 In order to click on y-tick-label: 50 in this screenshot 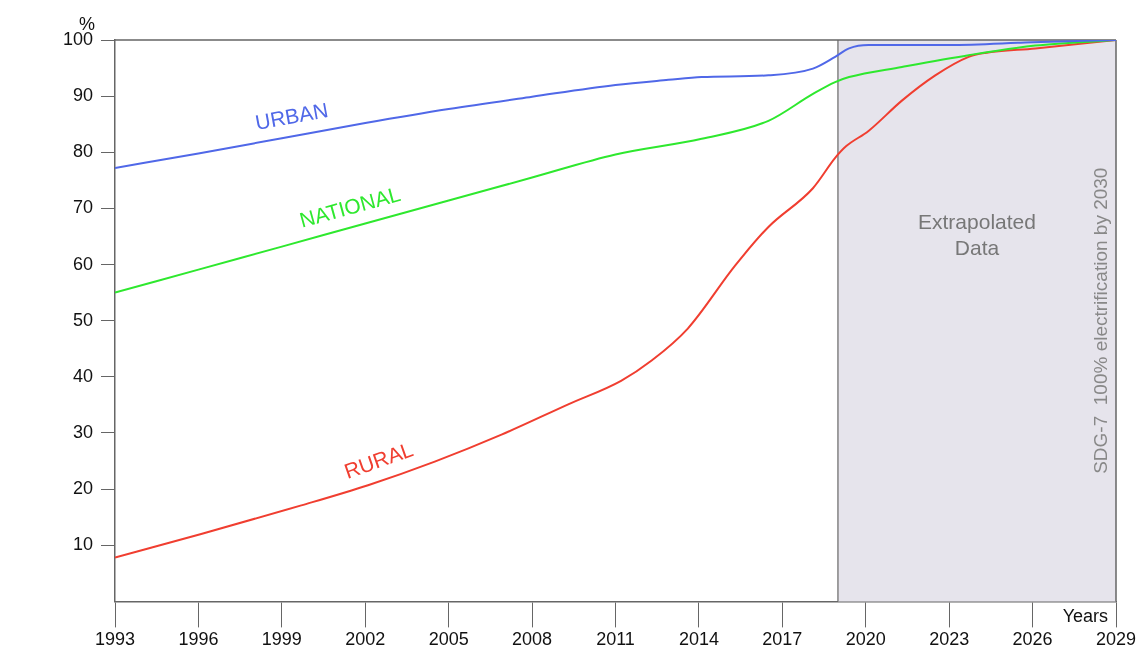, I will do `click(82, 319)`.